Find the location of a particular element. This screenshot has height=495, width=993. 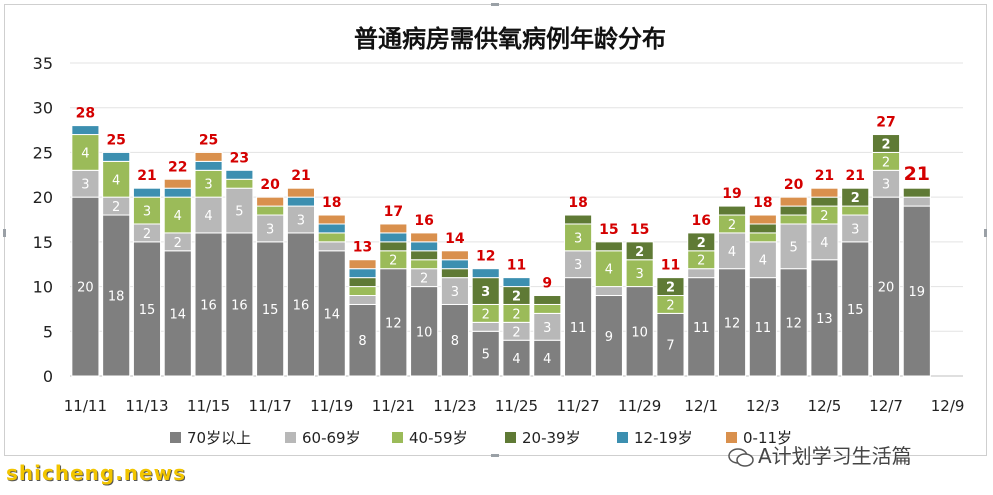

bar-segment-label: 10 is located at coordinates (424, 332).